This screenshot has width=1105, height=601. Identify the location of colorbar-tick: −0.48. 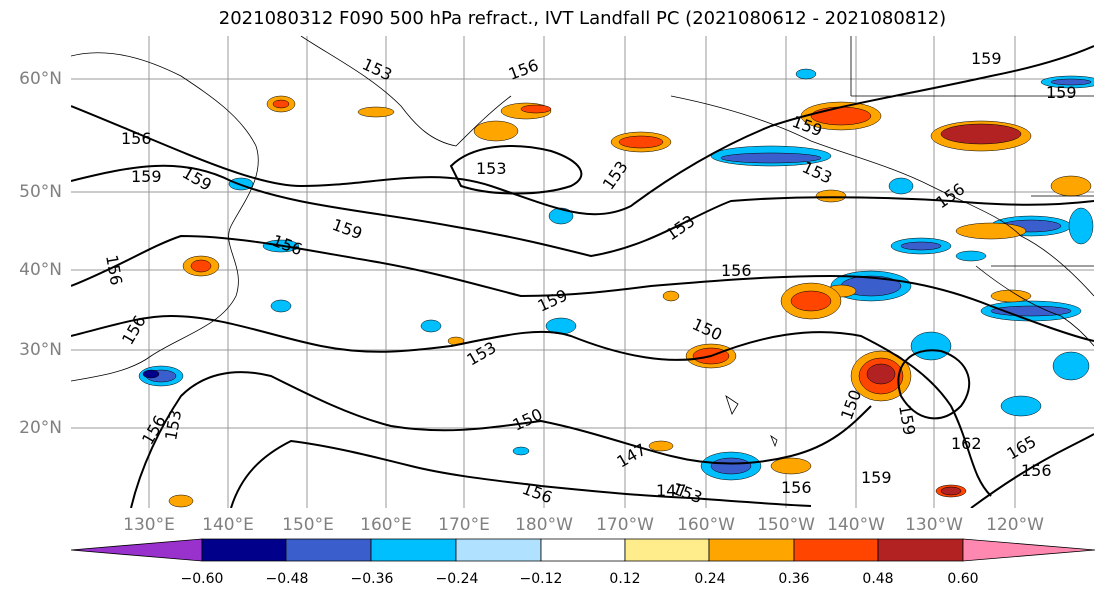
(287, 579).